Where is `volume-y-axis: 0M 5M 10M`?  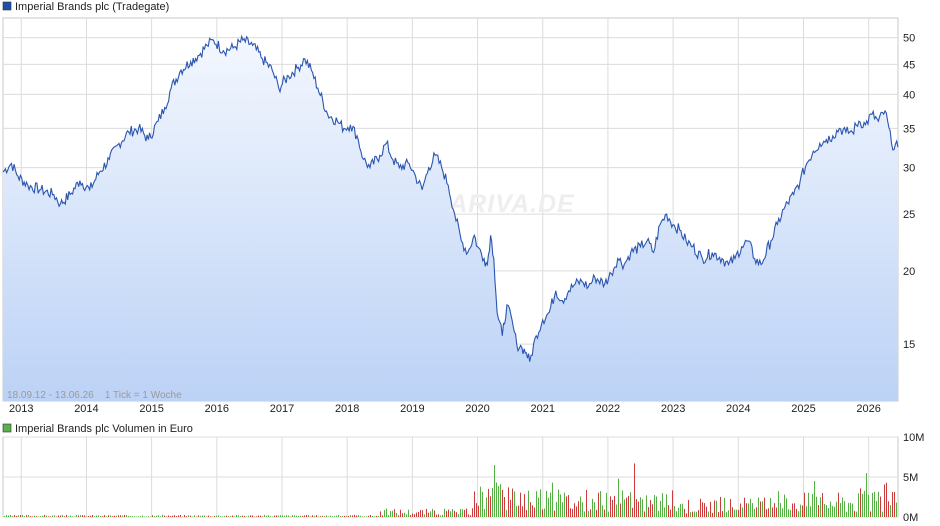 volume-y-axis: 0M 5M 10M is located at coordinates (913, 478).